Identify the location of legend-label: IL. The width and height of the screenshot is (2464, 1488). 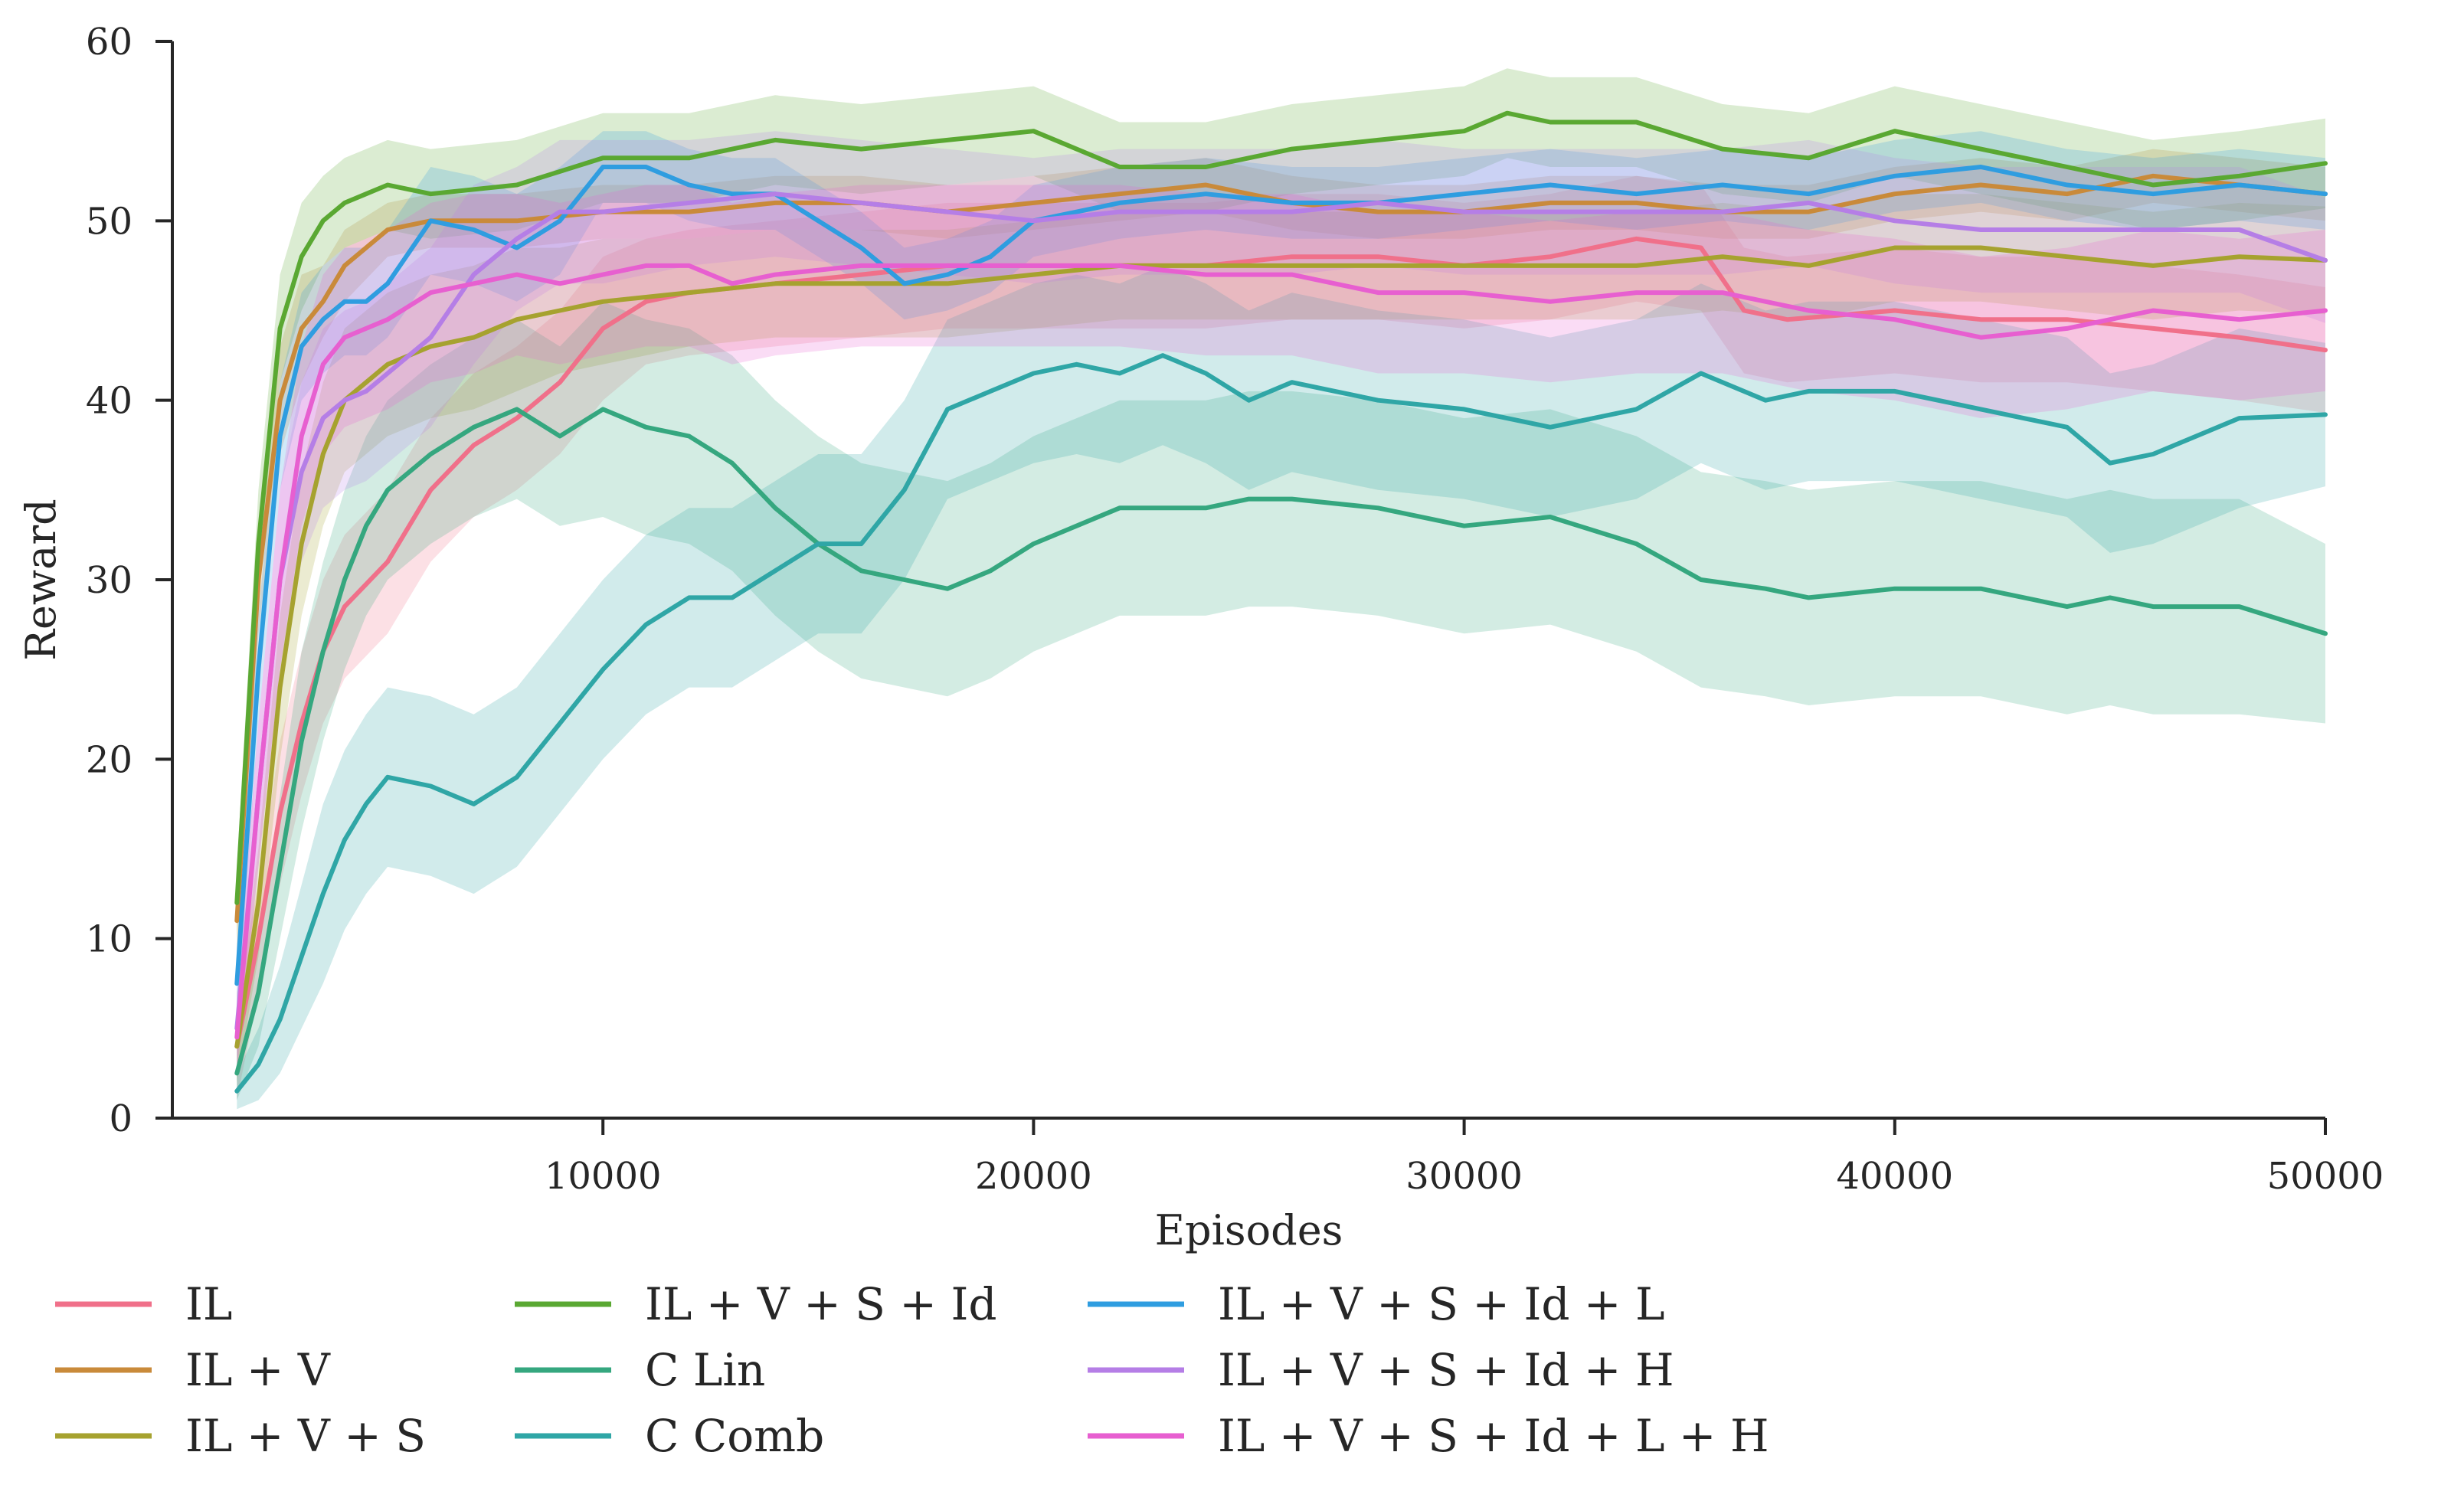
(208, 1304).